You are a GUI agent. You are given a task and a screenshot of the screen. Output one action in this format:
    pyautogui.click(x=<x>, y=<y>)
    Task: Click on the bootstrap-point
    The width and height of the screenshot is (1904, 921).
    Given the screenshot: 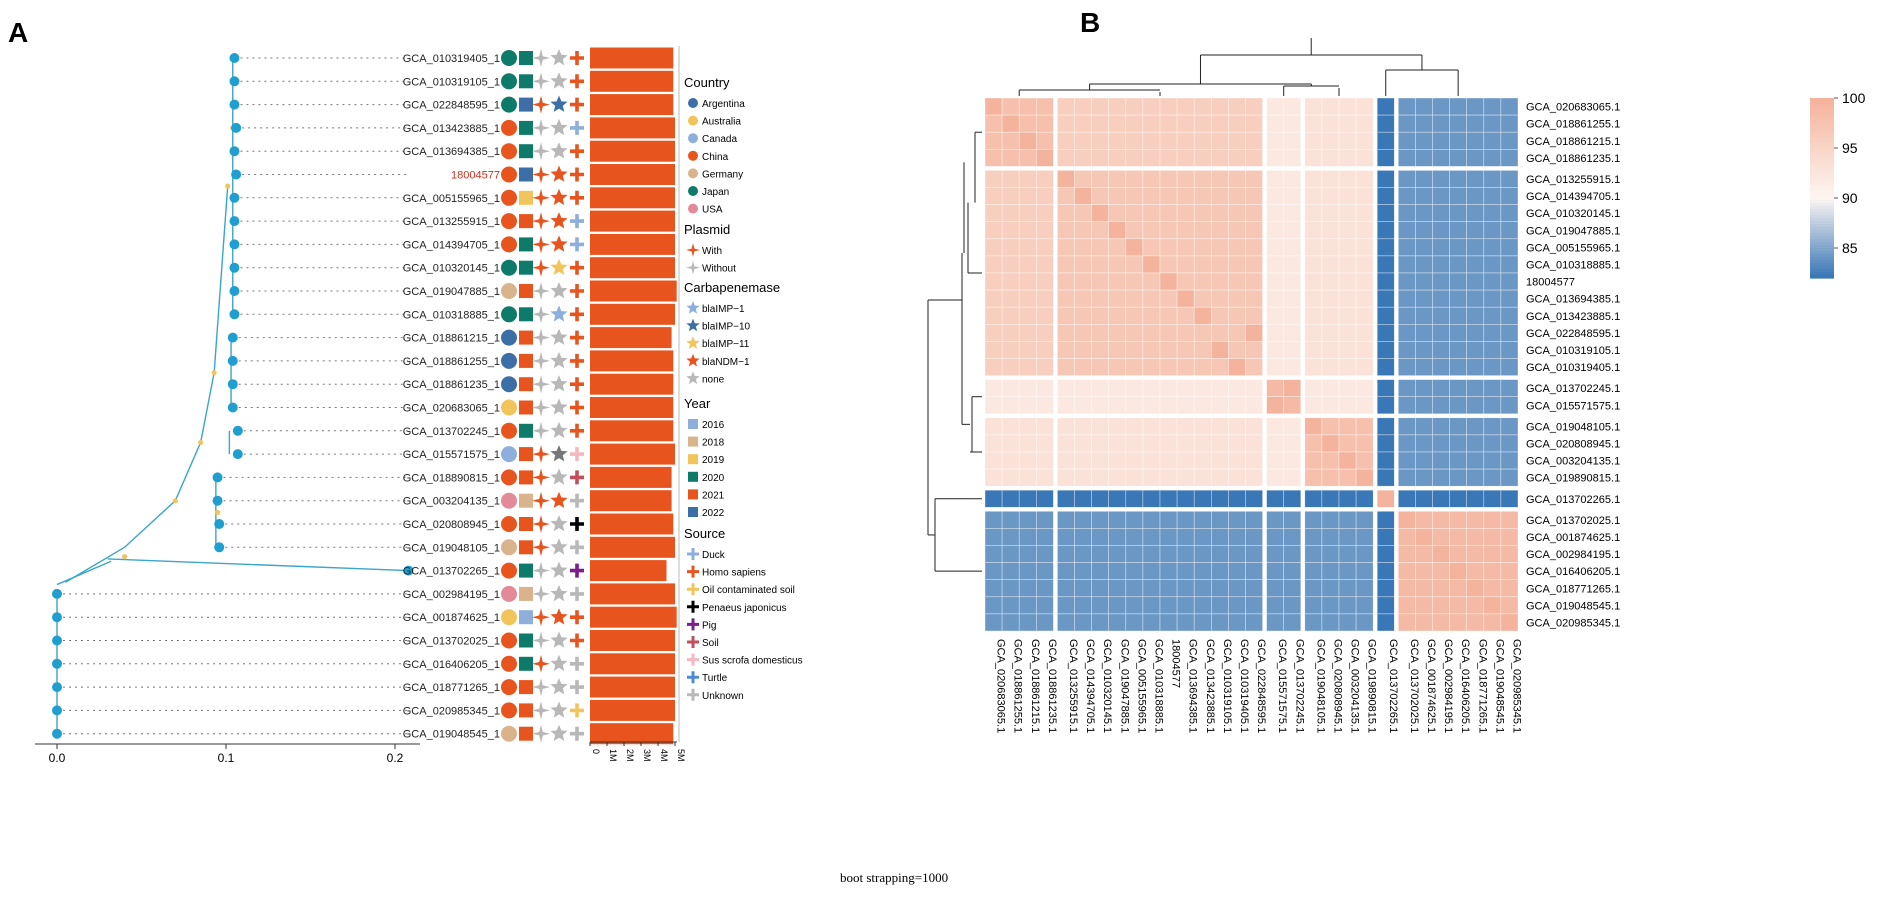 What is the action you would take?
    pyautogui.click(x=175, y=501)
    